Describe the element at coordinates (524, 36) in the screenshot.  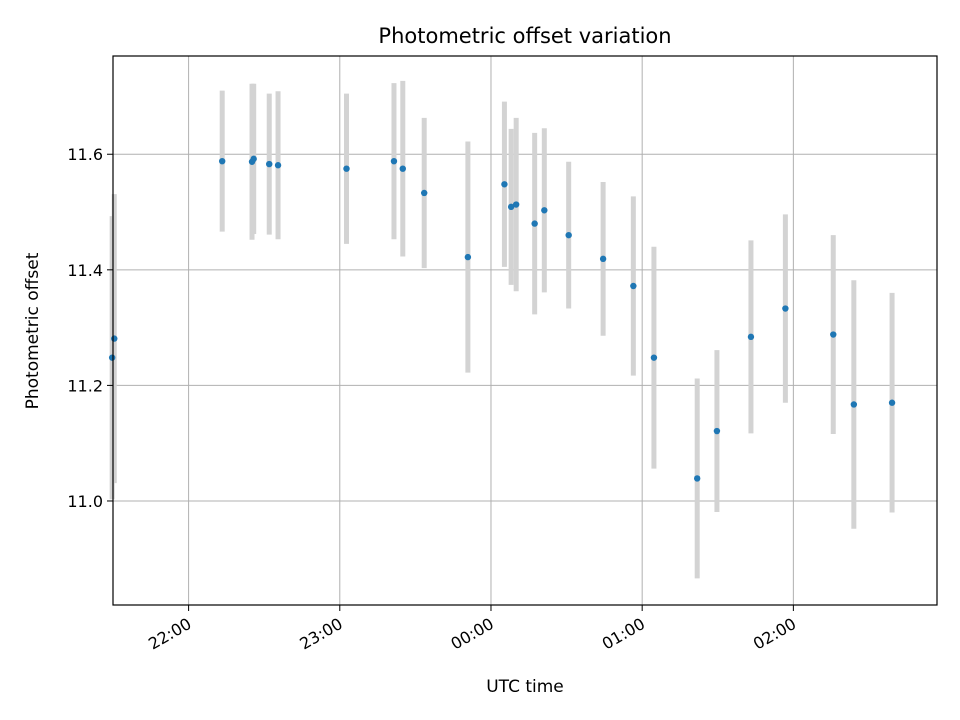
I see `chart-title: Photometric offset variation` at that location.